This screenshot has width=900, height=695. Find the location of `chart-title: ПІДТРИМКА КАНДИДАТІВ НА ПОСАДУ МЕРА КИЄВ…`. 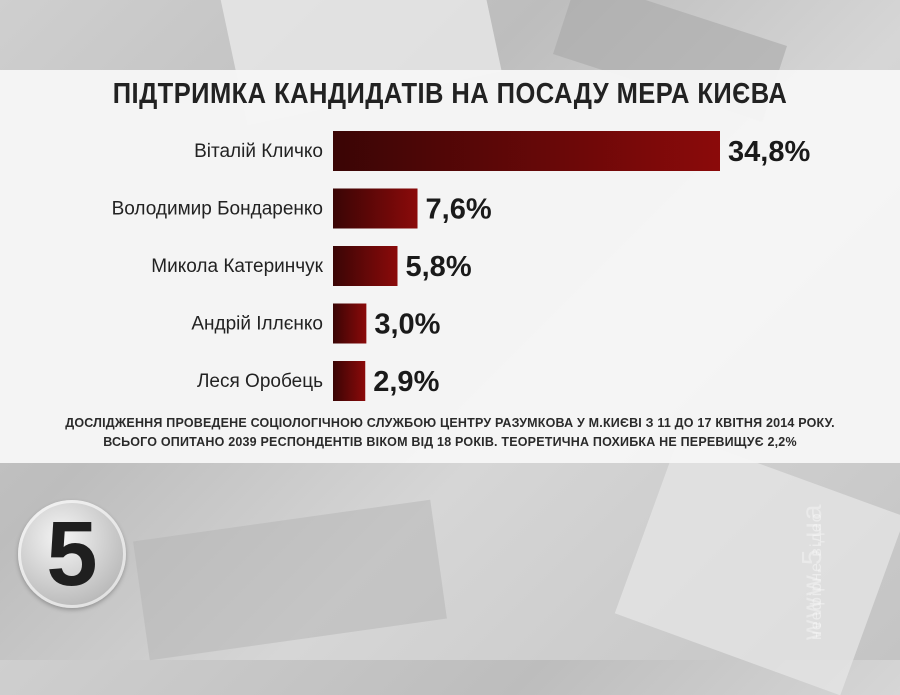

chart-title: ПІДТРИМКА КАНДИДАТІВ НА ПОСАДУ МЕРА КИЄВ… is located at coordinates (450, 94).